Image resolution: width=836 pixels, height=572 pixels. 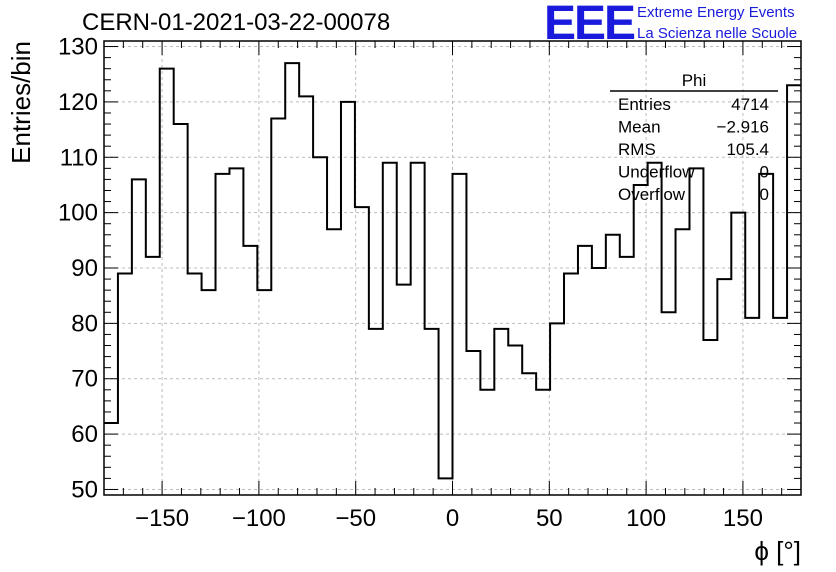 I want to click on stats-label: RMS, so click(x=637, y=149).